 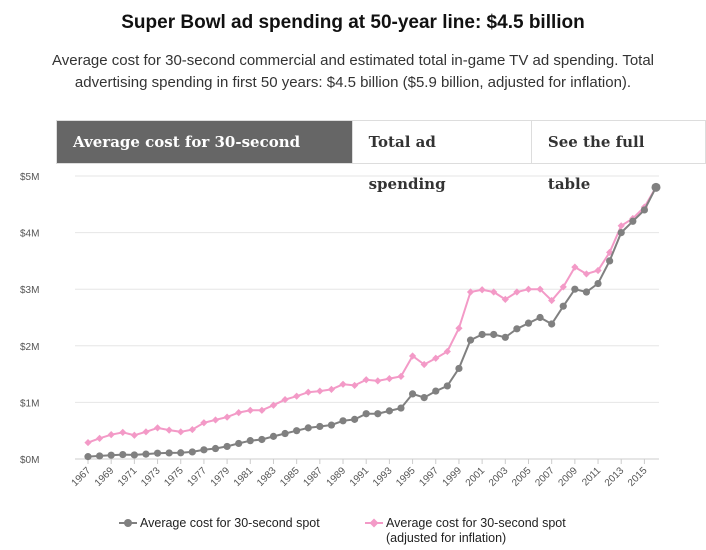 I want to click on legend-circle-marker-icon, so click(x=128, y=523).